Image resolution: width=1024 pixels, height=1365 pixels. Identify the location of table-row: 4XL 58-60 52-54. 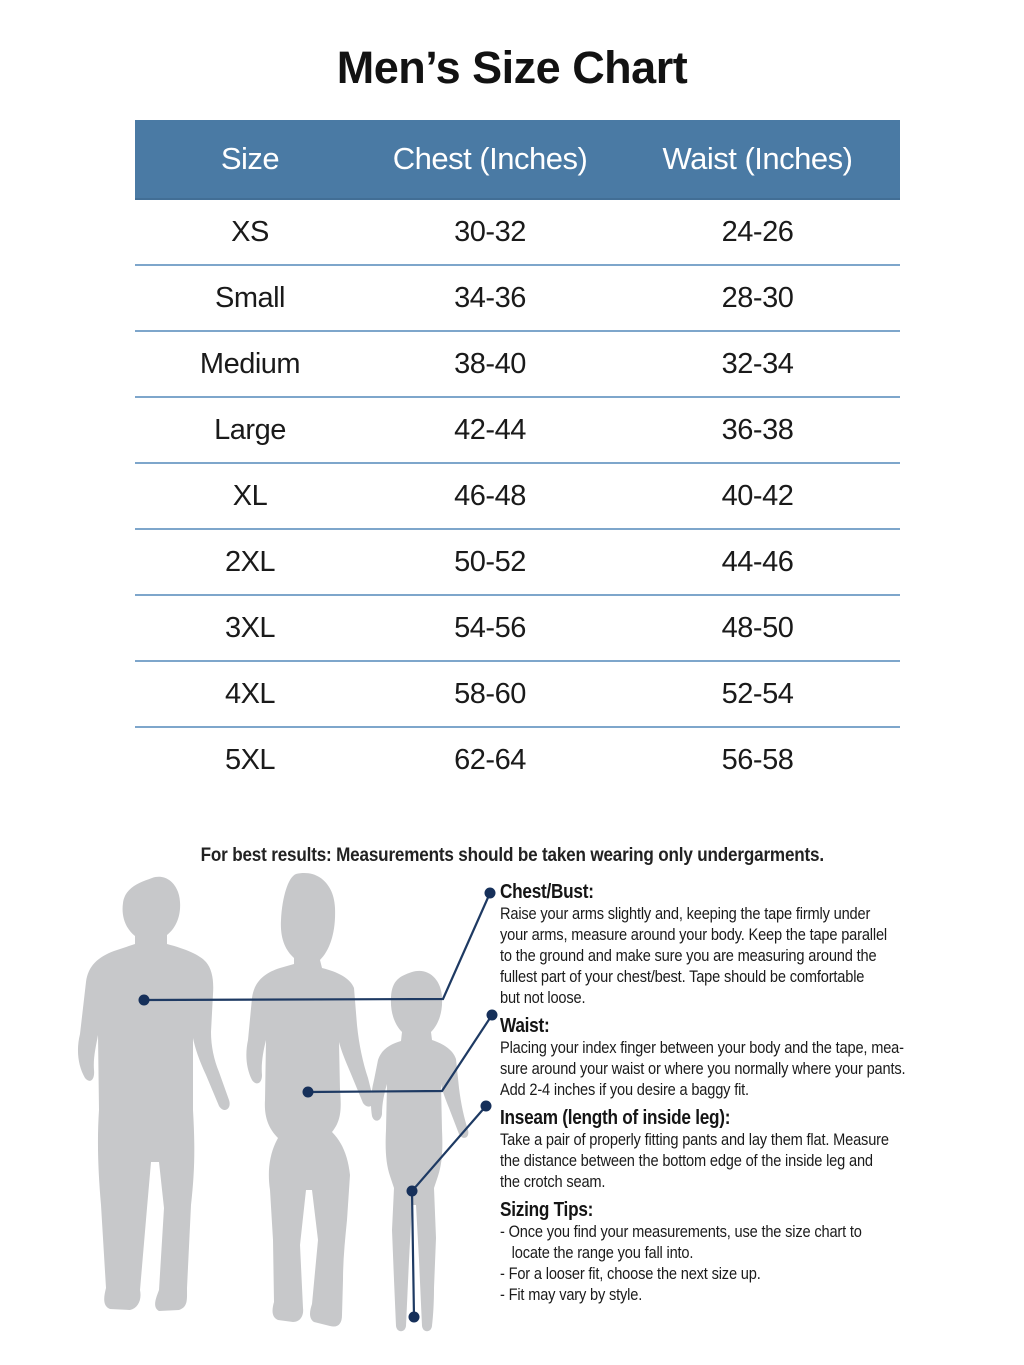
(517, 695).